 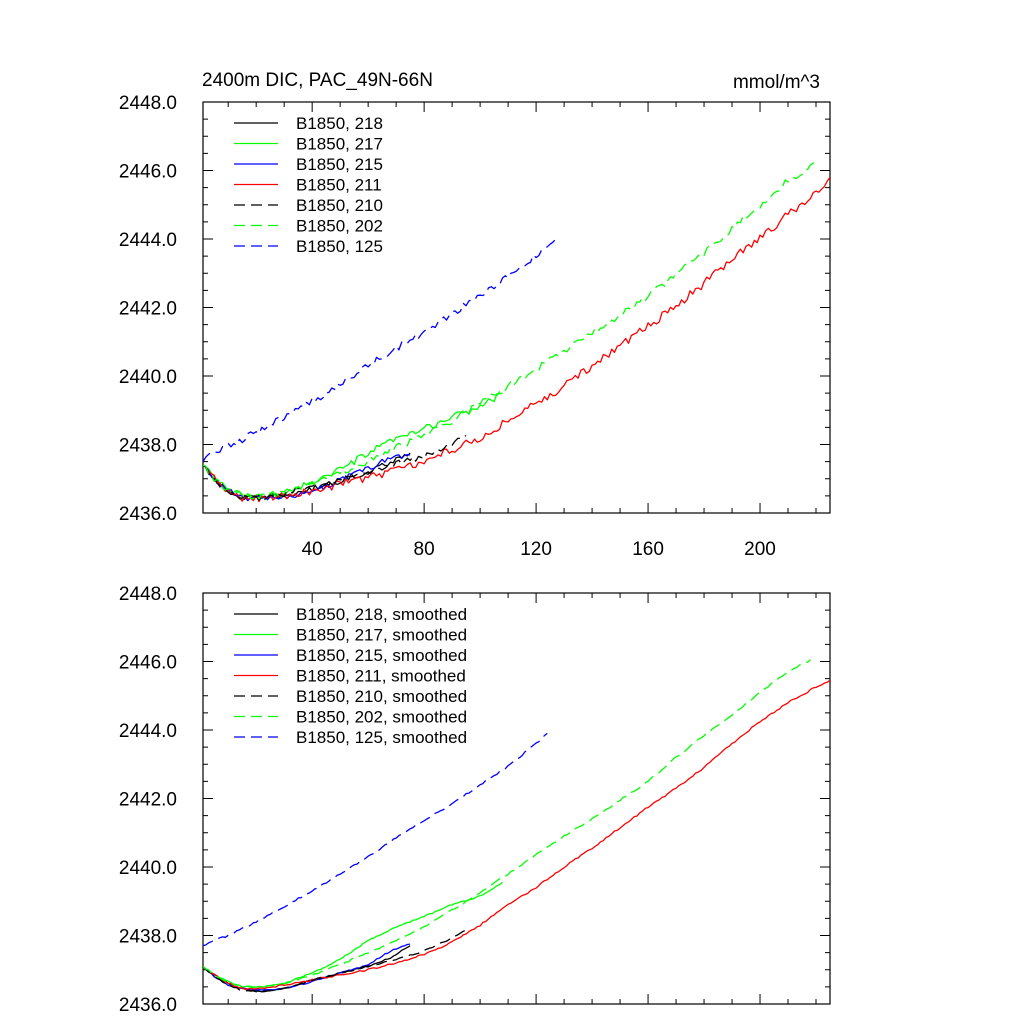 What do you see at coordinates (381, 717) in the screenshot?
I see `legend-label: B1850, 202, smoothed` at bounding box center [381, 717].